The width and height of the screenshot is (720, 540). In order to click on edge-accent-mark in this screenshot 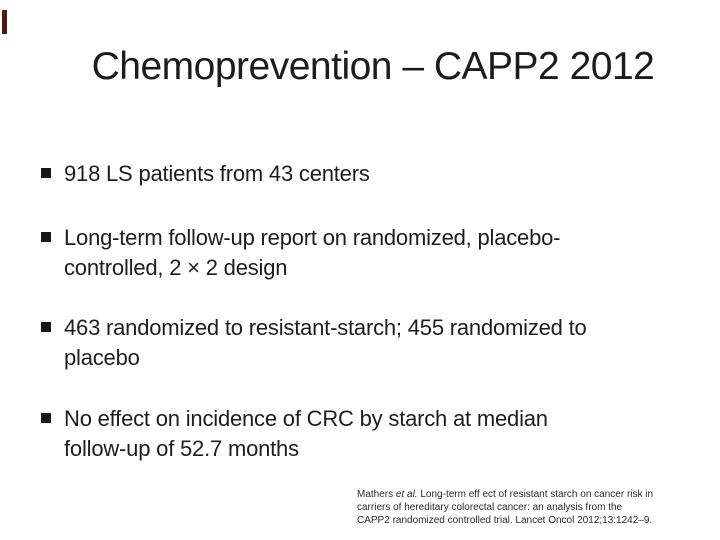, I will do `click(4, 22)`.